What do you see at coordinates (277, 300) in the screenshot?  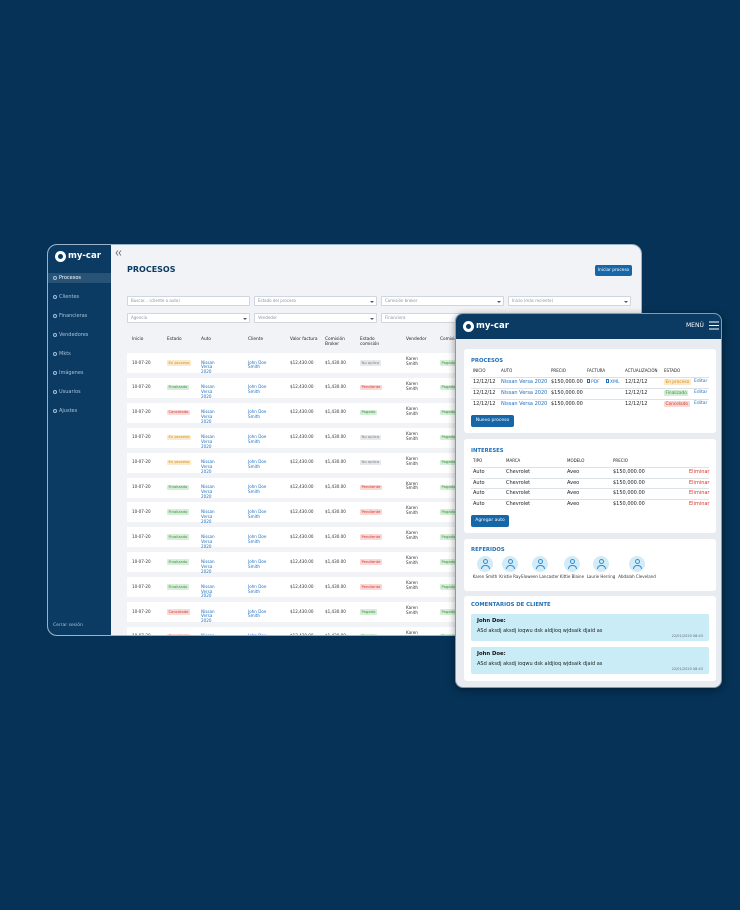 I see `filter-placeholder: Estado del proceso` at bounding box center [277, 300].